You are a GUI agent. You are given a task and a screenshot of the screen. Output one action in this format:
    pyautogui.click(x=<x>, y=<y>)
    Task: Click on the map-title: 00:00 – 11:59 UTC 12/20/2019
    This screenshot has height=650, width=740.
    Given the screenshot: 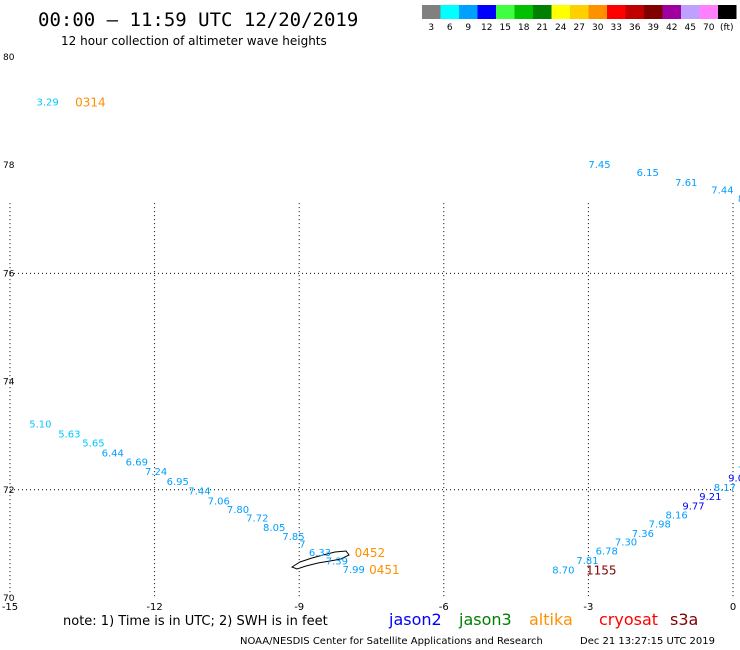 What is the action you would take?
    pyautogui.click(x=198, y=20)
    